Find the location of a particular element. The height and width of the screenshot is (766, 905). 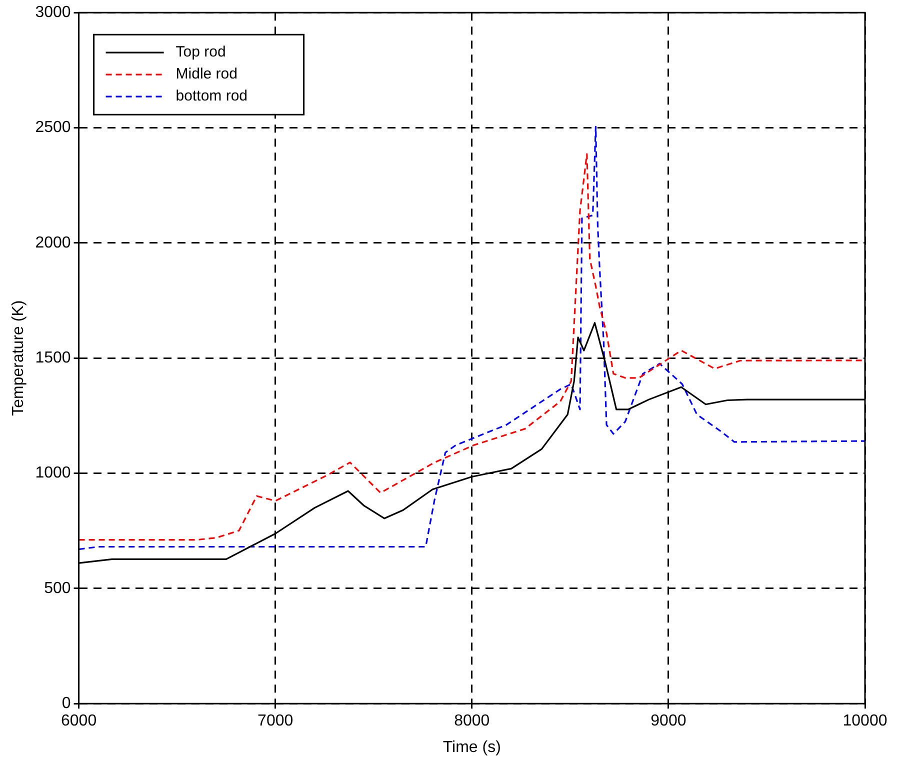

y-tick-label: 0 is located at coordinates (66, 703).